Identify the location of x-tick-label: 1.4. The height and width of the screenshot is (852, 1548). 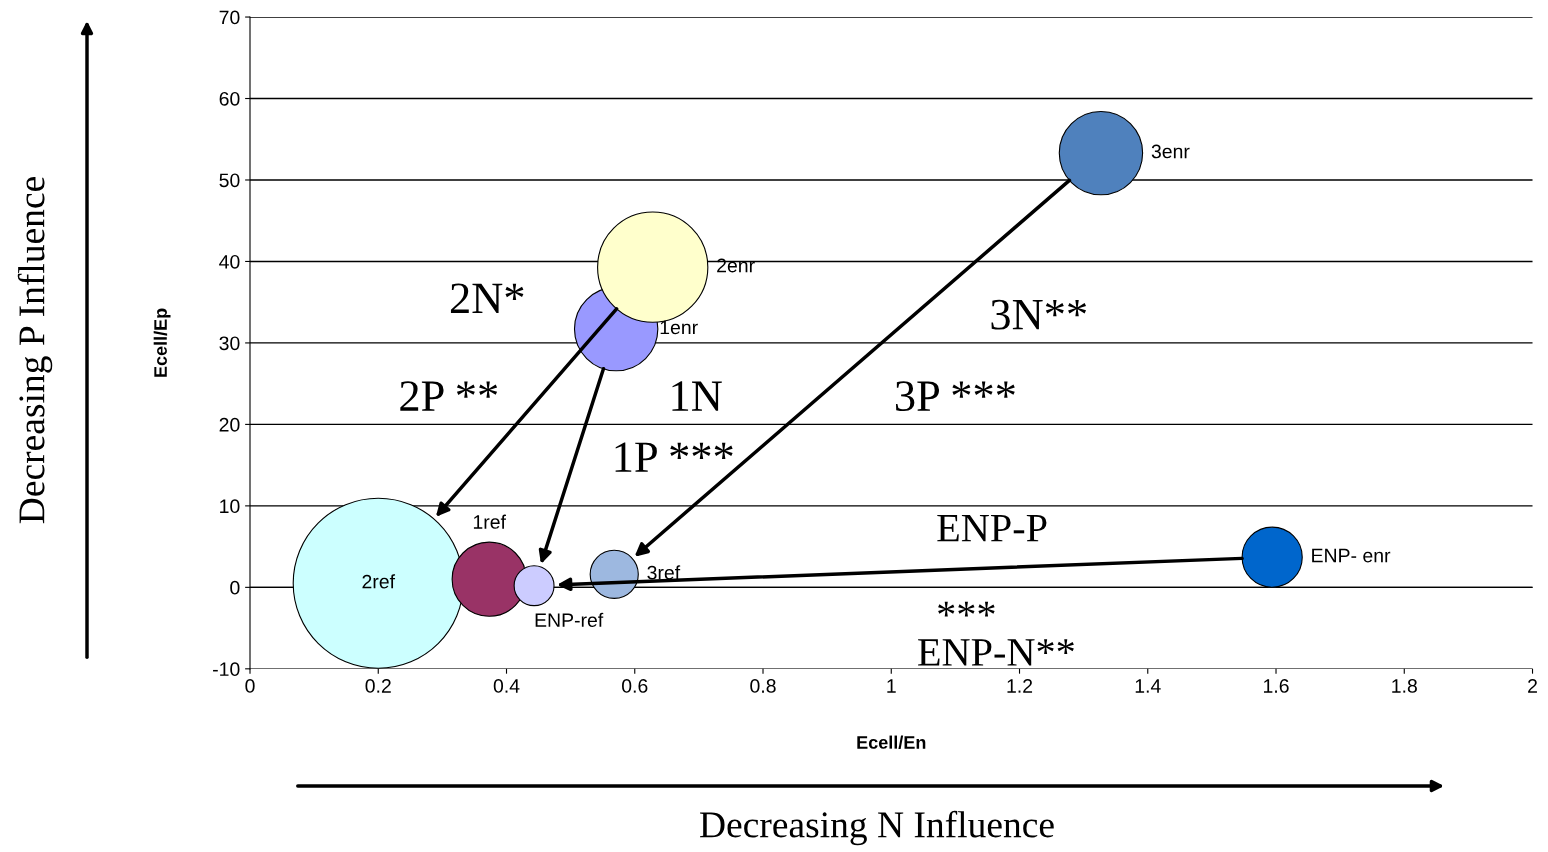
(1148, 686).